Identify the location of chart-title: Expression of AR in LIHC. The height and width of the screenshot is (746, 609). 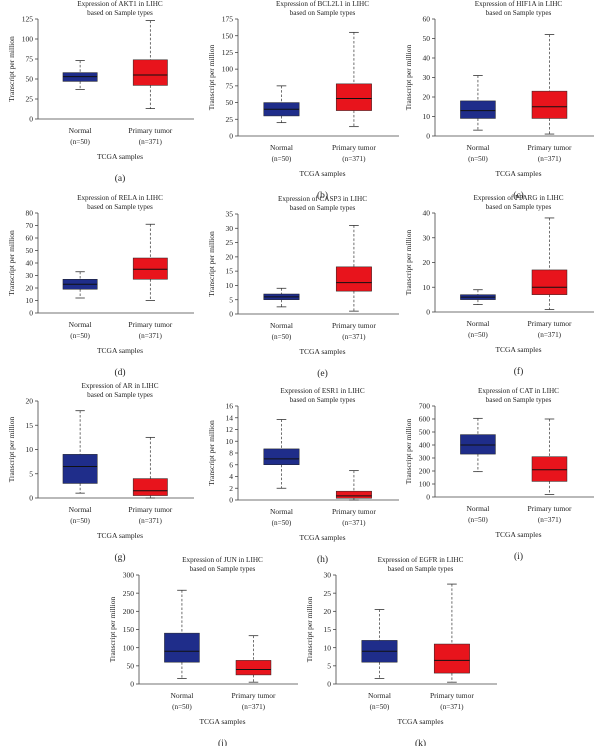
(119, 386).